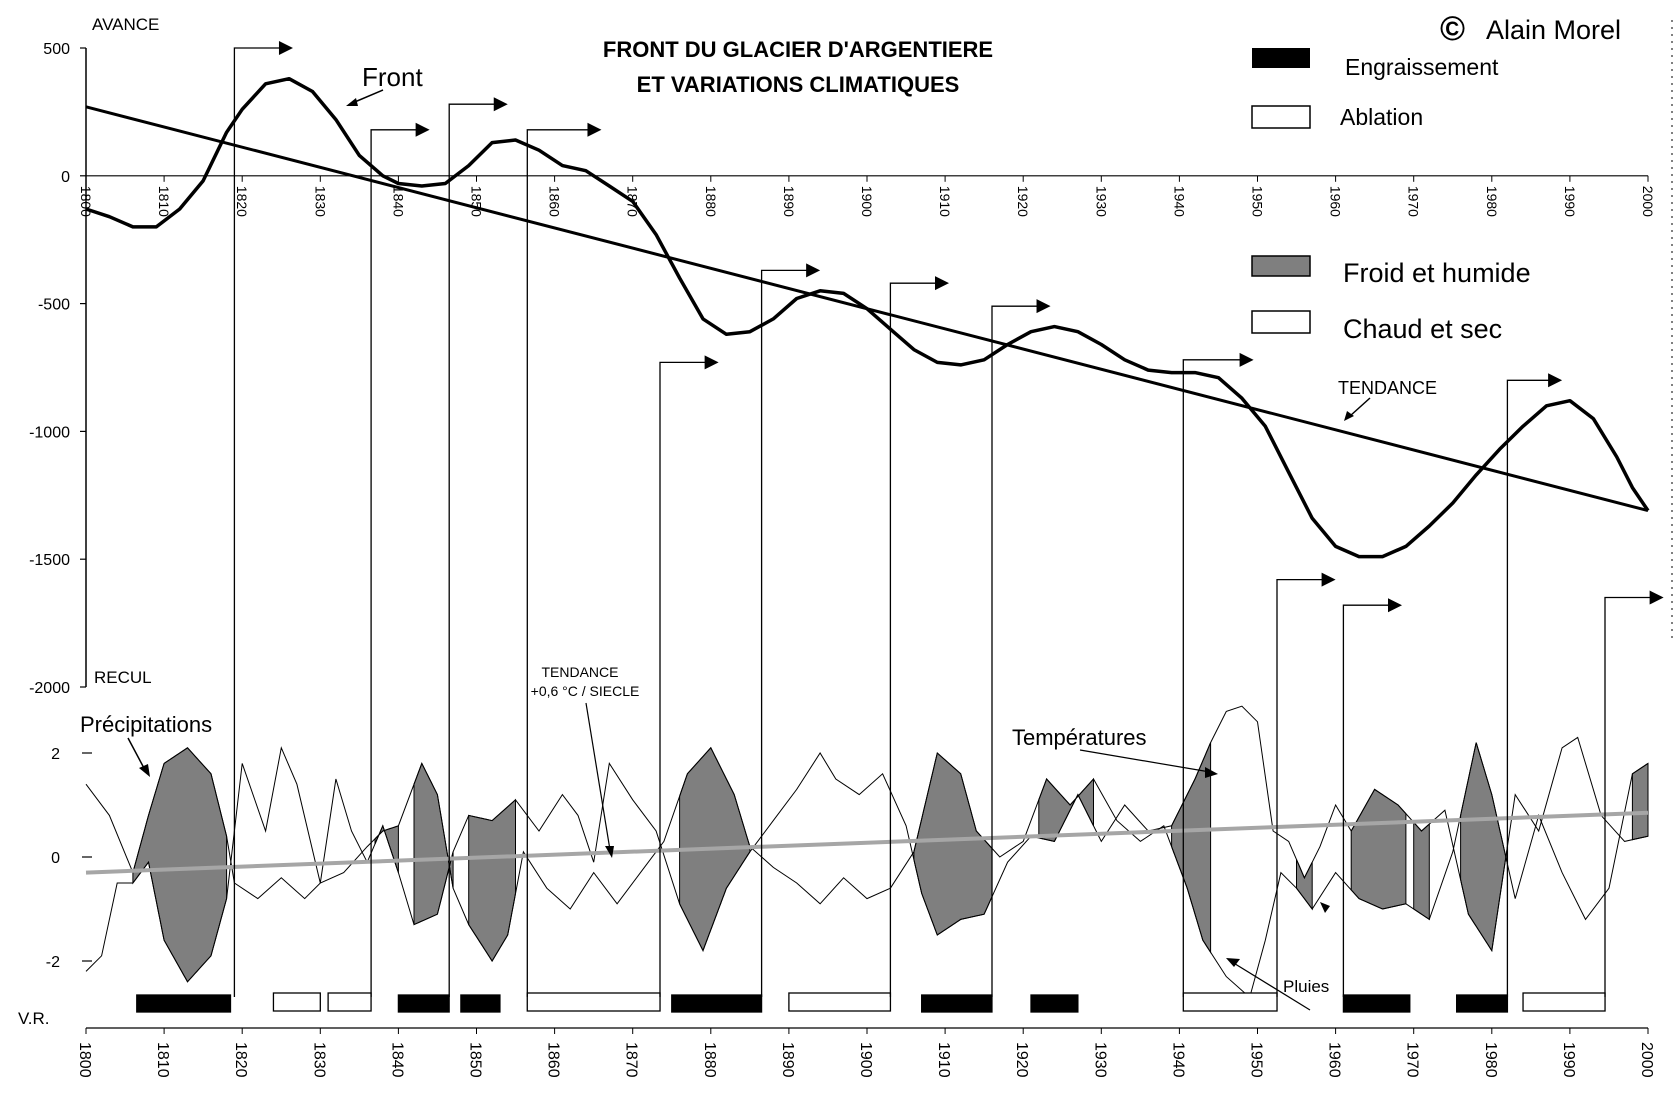 This screenshot has width=1675, height=1096. Describe the element at coordinates (1349, 416) in the screenshot. I see `tendance-label-arrowhead` at that location.